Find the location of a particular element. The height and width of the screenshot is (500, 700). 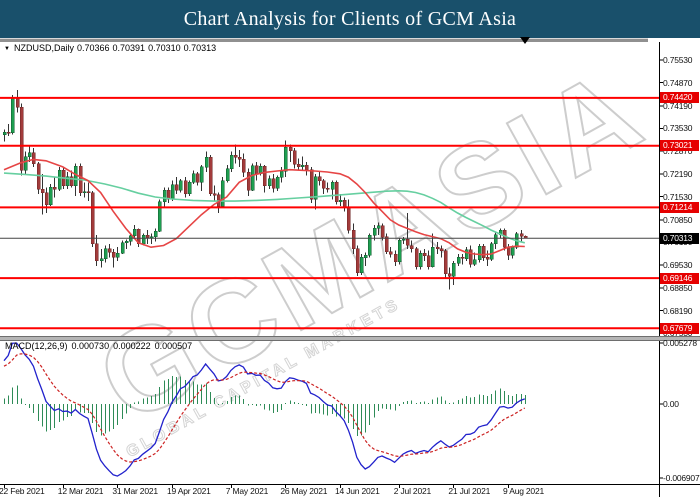

ma-slow-line is located at coordinates (264, 208).